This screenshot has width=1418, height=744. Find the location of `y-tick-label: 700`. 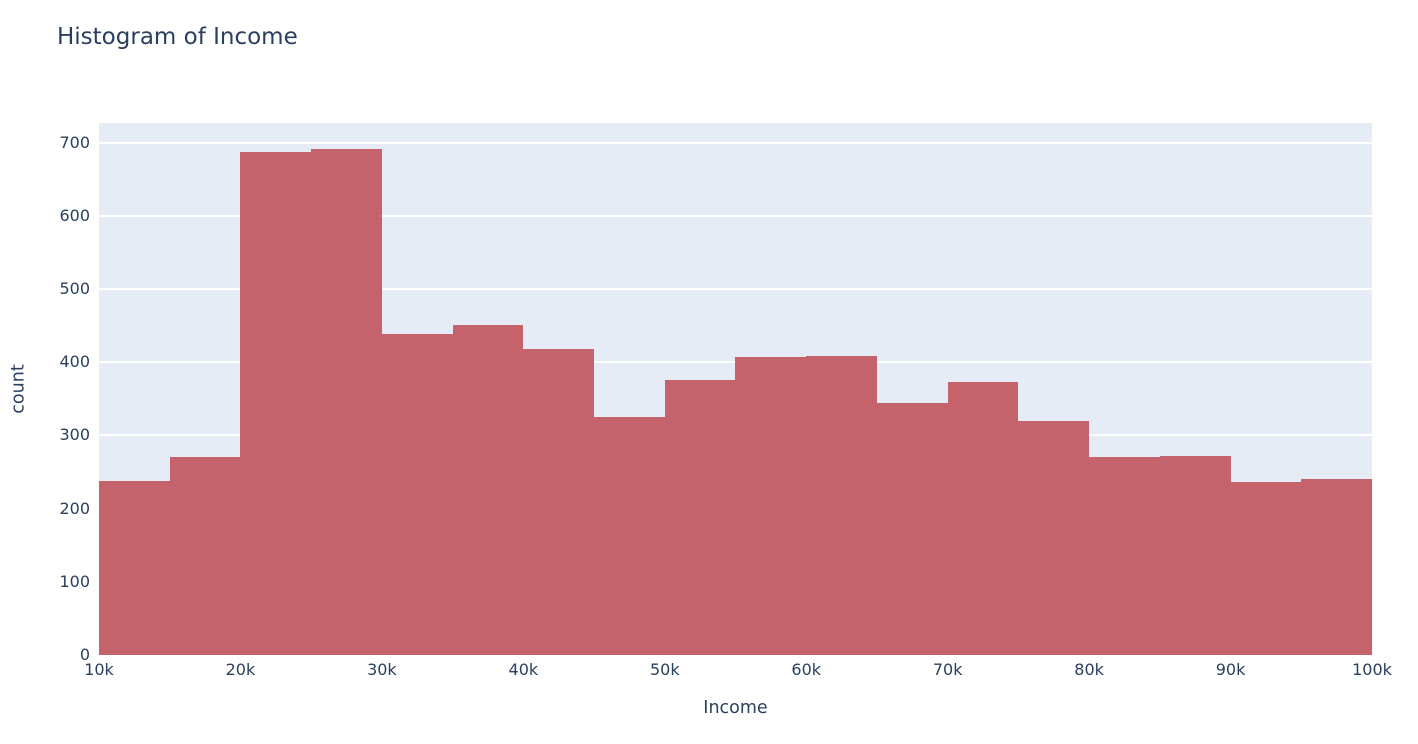

y-tick-label: 700 is located at coordinates (74, 142).